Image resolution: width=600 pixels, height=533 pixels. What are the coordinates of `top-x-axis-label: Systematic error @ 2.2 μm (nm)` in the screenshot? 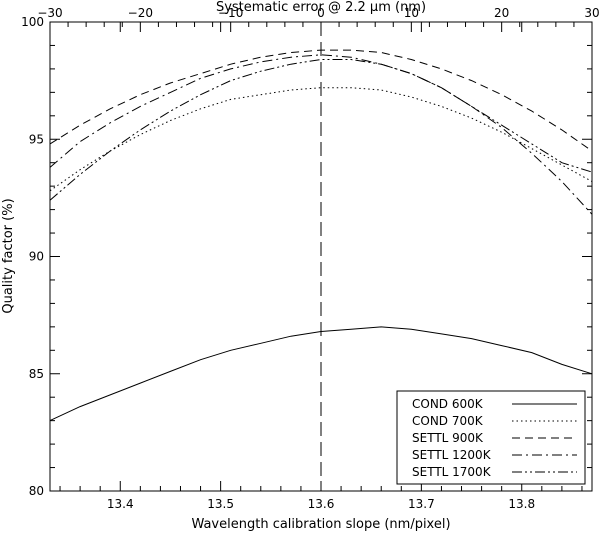 It's located at (321, 7).